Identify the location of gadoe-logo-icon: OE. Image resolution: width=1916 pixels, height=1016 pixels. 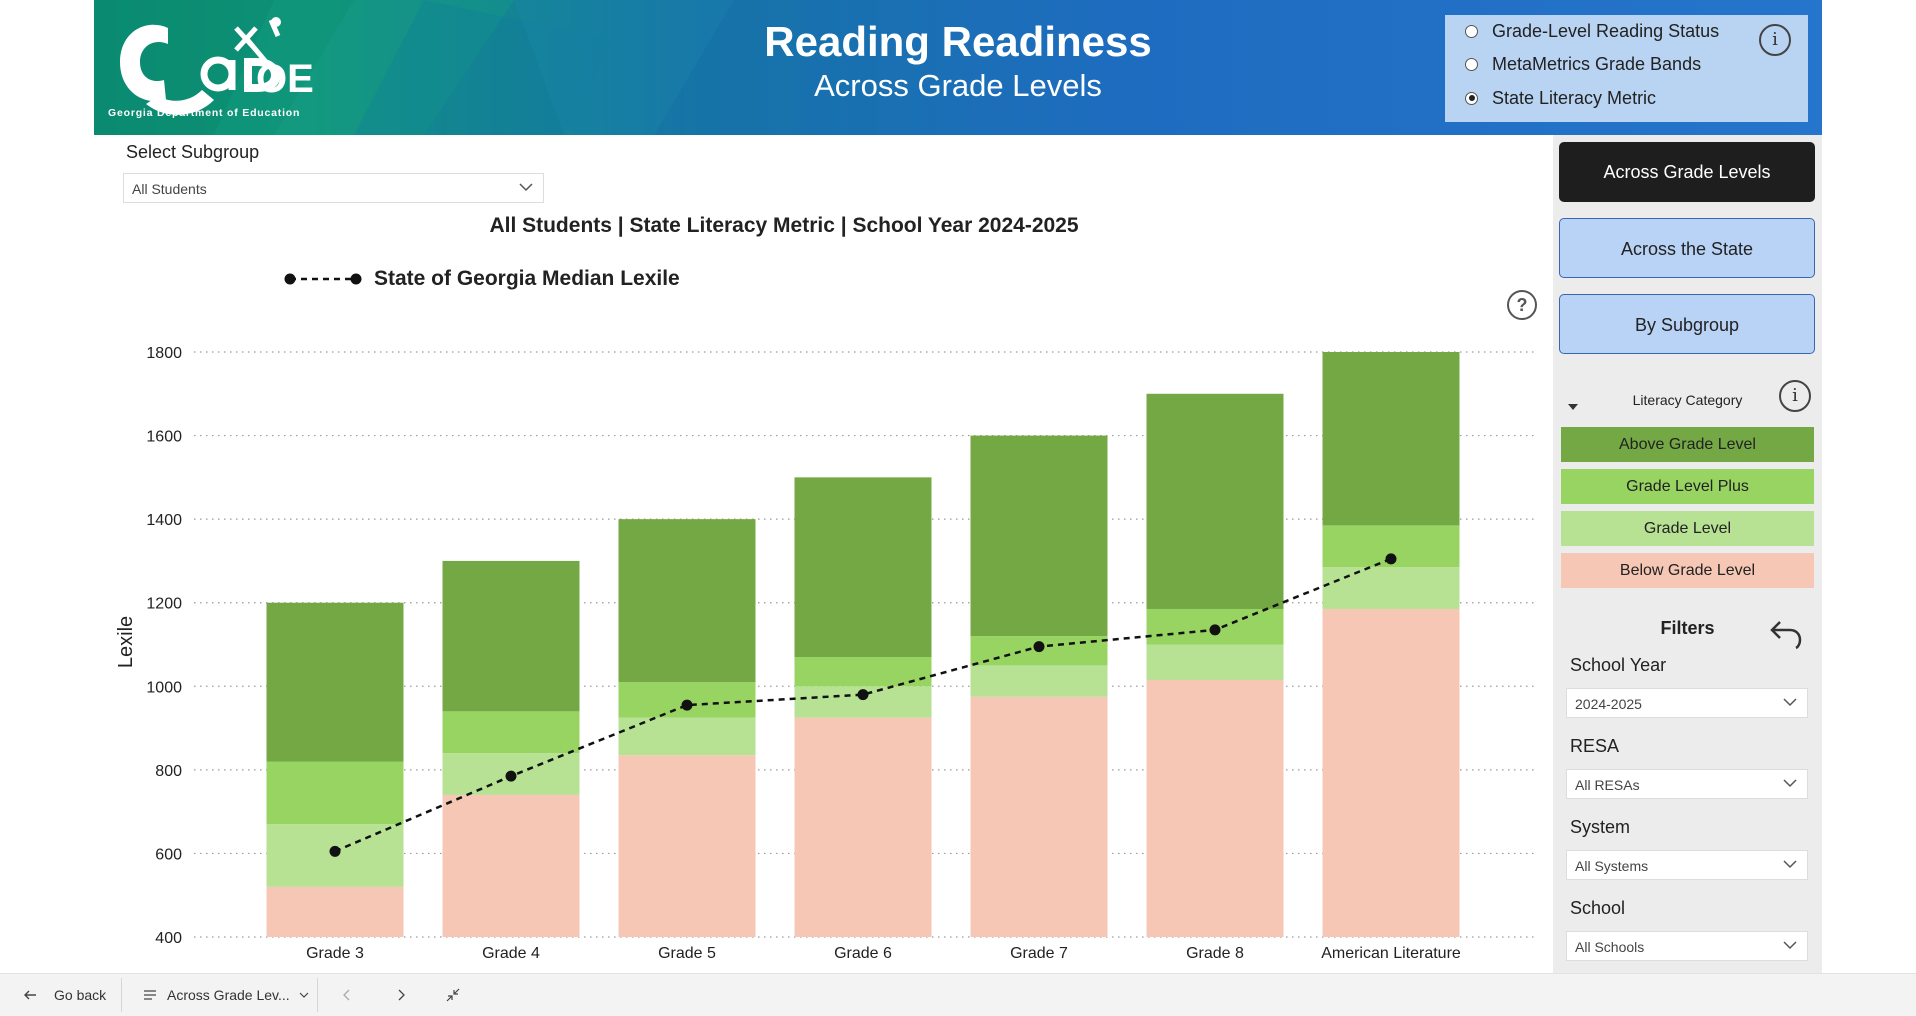
(217, 66).